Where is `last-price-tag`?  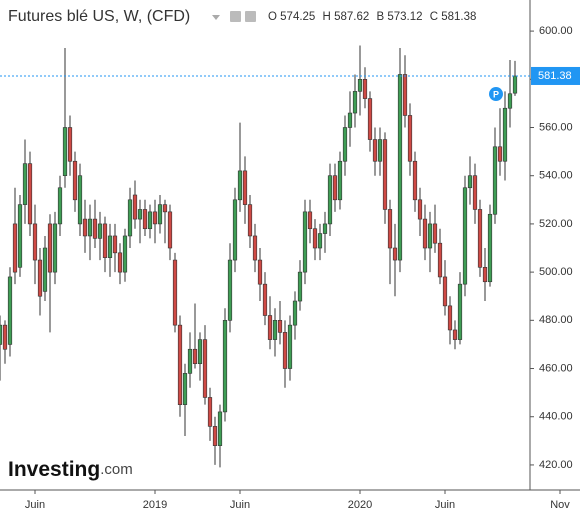 last-price-tag is located at coordinates (555, 75).